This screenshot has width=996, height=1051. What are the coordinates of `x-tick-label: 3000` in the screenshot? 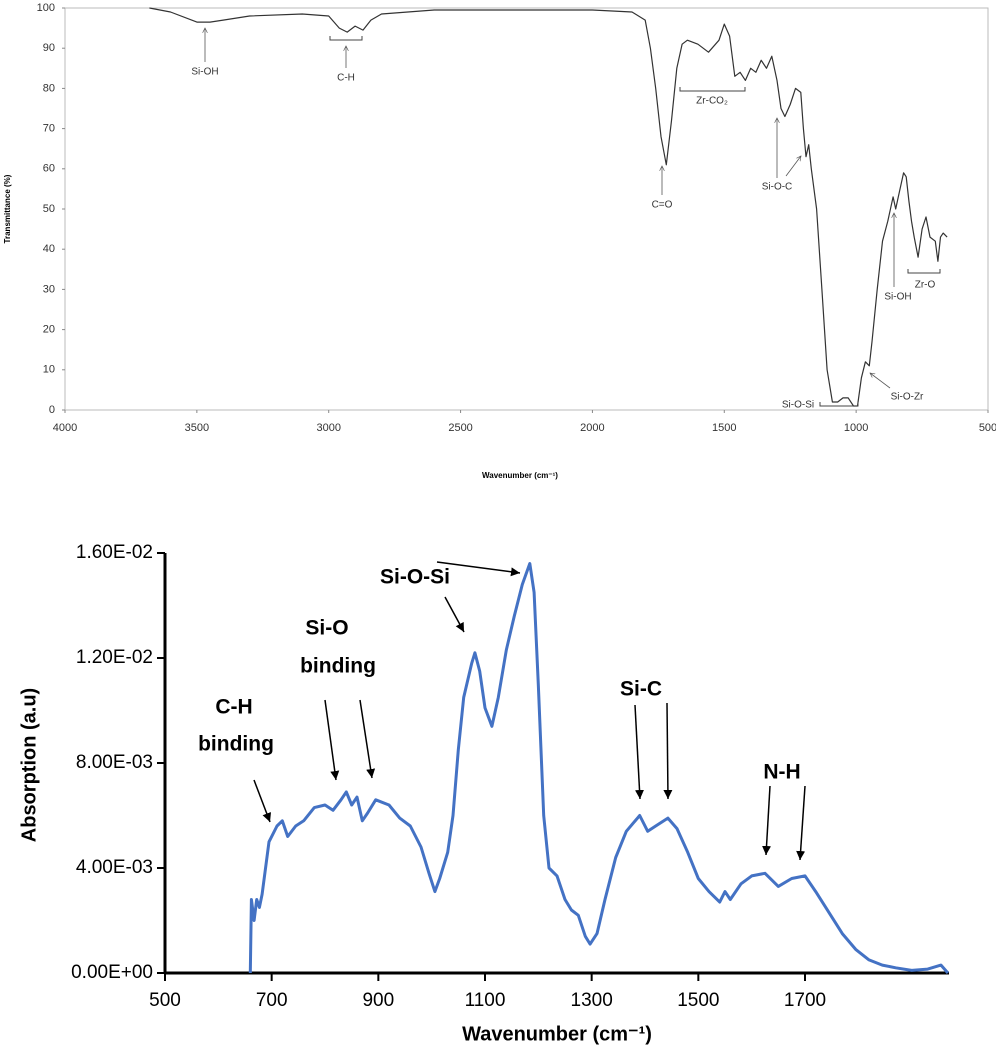 It's located at (328, 428).